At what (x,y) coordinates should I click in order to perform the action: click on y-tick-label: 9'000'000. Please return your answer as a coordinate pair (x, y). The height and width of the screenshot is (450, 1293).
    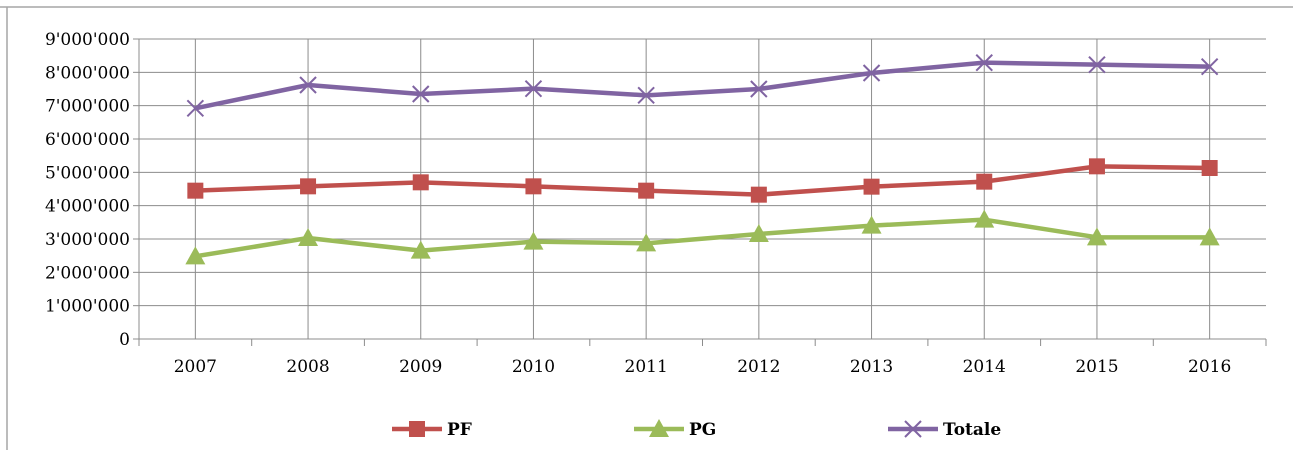
    Looking at the image, I should click on (87, 40).